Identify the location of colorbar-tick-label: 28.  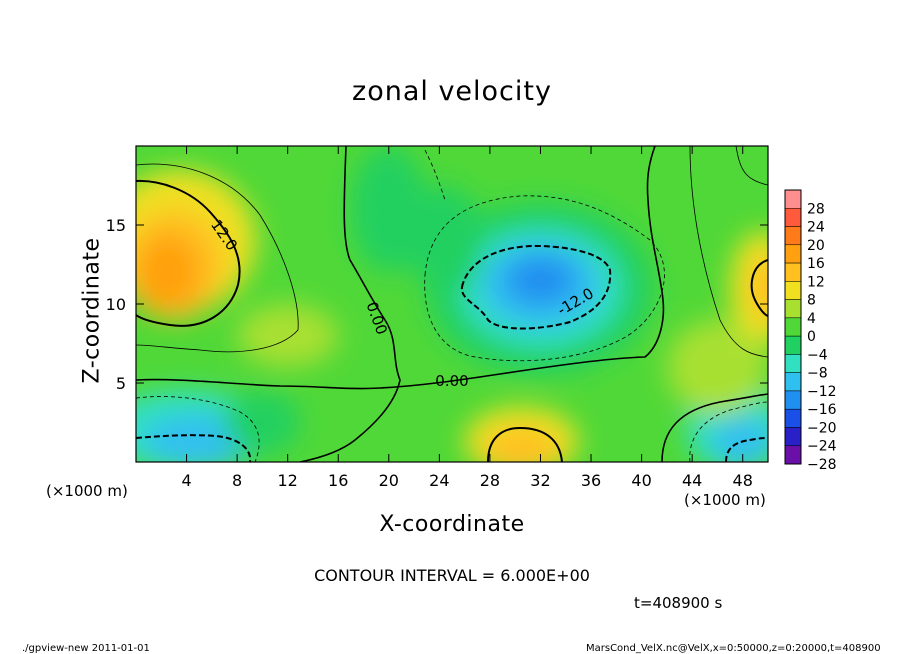
(816, 209).